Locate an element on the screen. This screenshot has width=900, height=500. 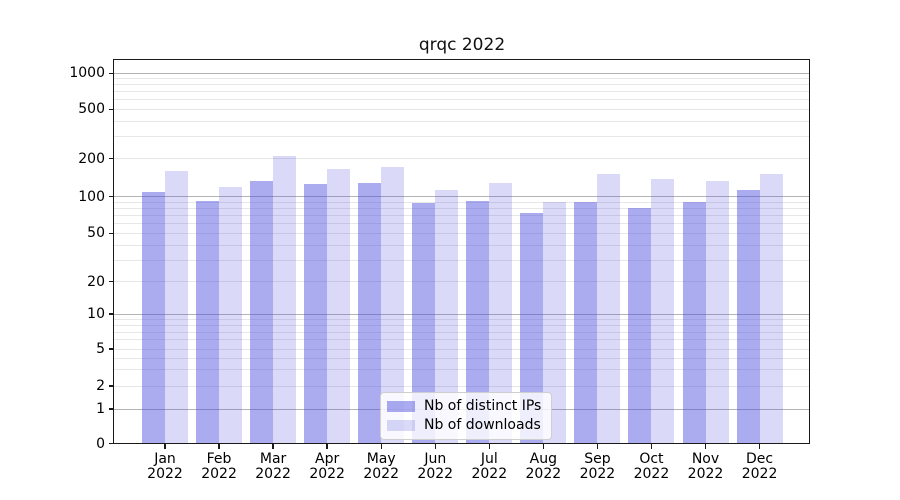
x-tick-mark-jul-2022 is located at coordinates (489, 446).